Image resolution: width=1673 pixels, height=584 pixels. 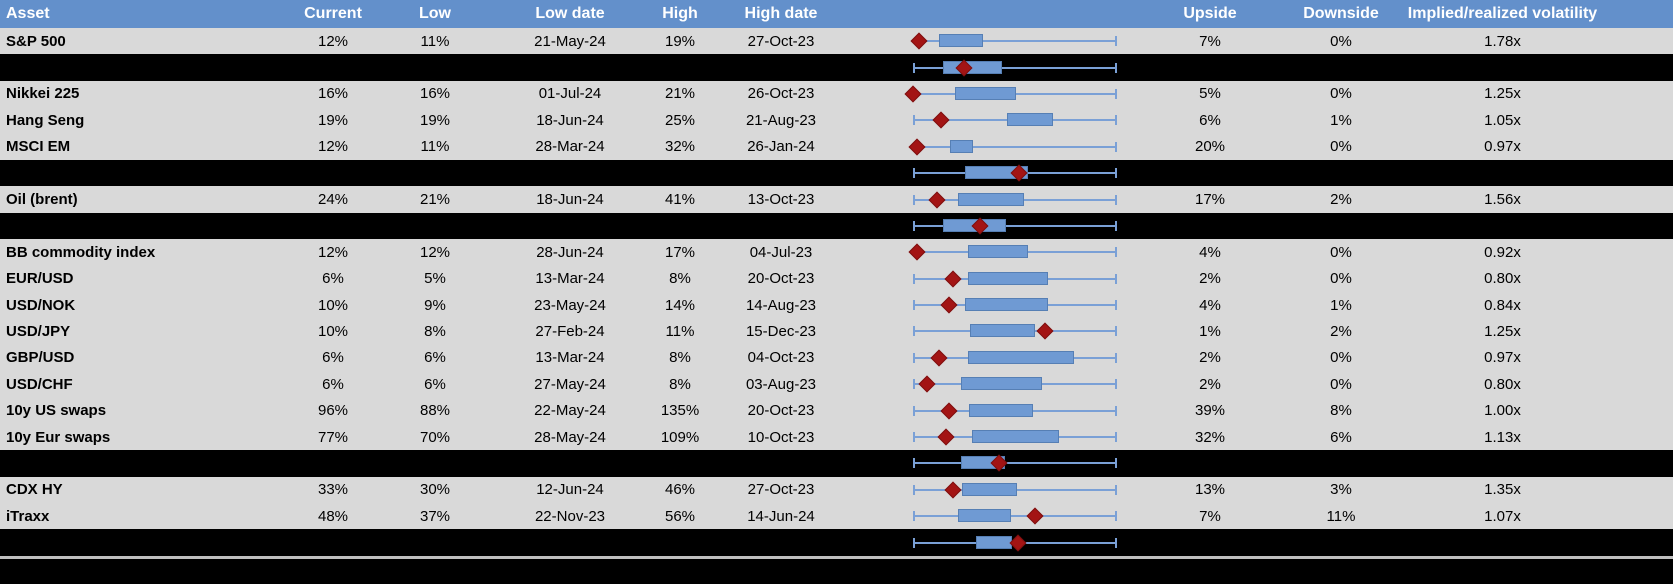 What do you see at coordinates (1210, 13) in the screenshot?
I see `column-header-upside: Upside` at bounding box center [1210, 13].